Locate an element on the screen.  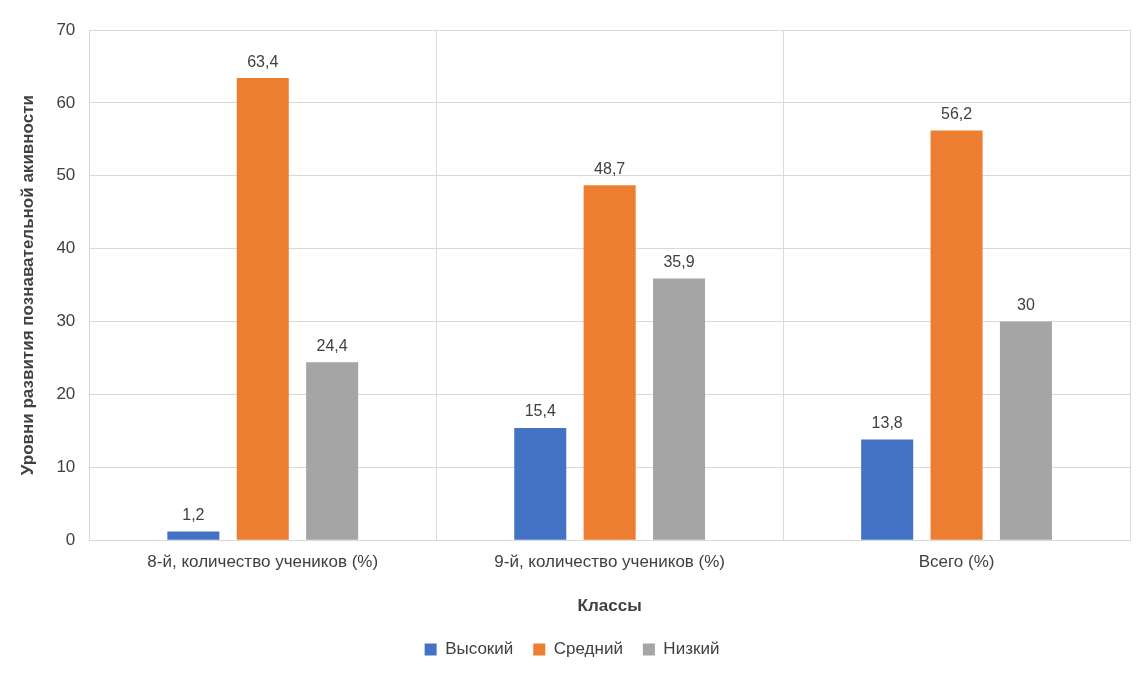
data-label: 1,2 is located at coordinates (193, 514).